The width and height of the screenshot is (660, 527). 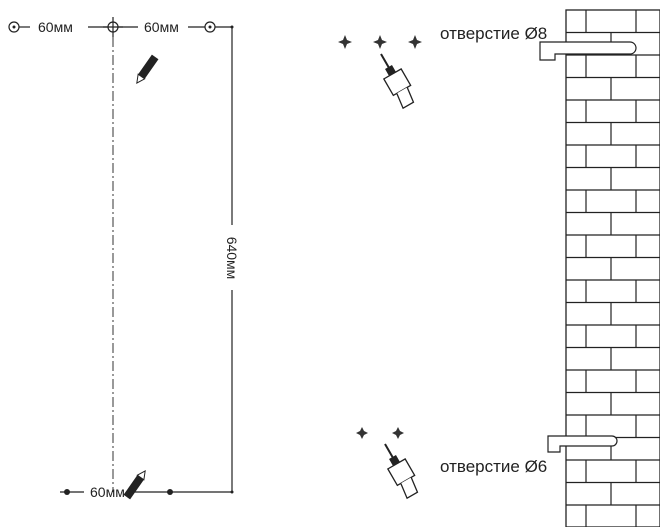 What do you see at coordinates (120, 27) in the screenshot?
I see `top-dimension: 60мм 60мм` at bounding box center [120, 27].